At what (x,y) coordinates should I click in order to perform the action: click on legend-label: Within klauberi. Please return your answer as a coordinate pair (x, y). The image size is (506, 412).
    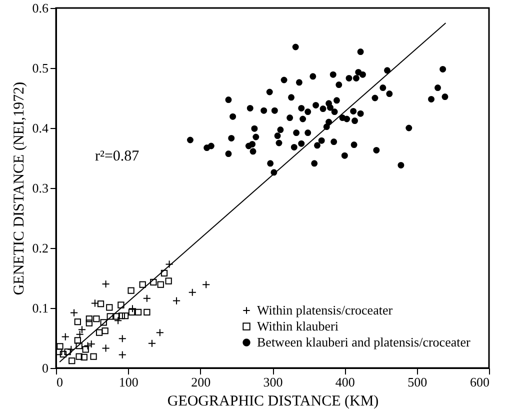
    Looking at the image, I should click on (298, 326).